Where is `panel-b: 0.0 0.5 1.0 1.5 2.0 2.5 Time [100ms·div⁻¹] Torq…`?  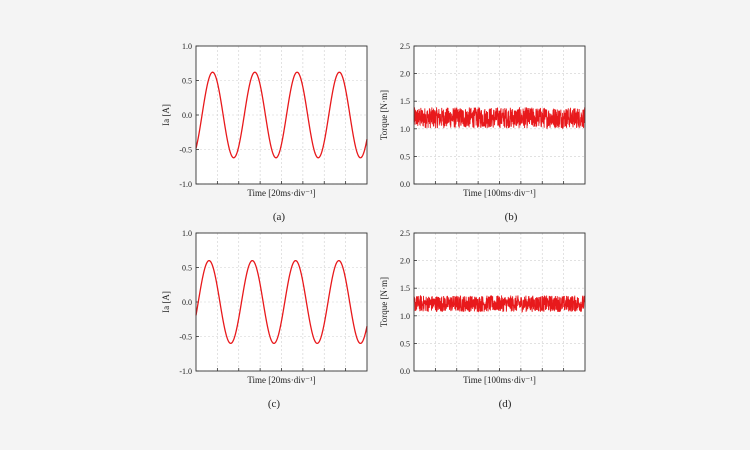
panel-b: 0.0 0.5 1.0 1.5 2.0 2.5 Time [100ms·div⁻¹] Torq… is located at coordinates (482, 120).